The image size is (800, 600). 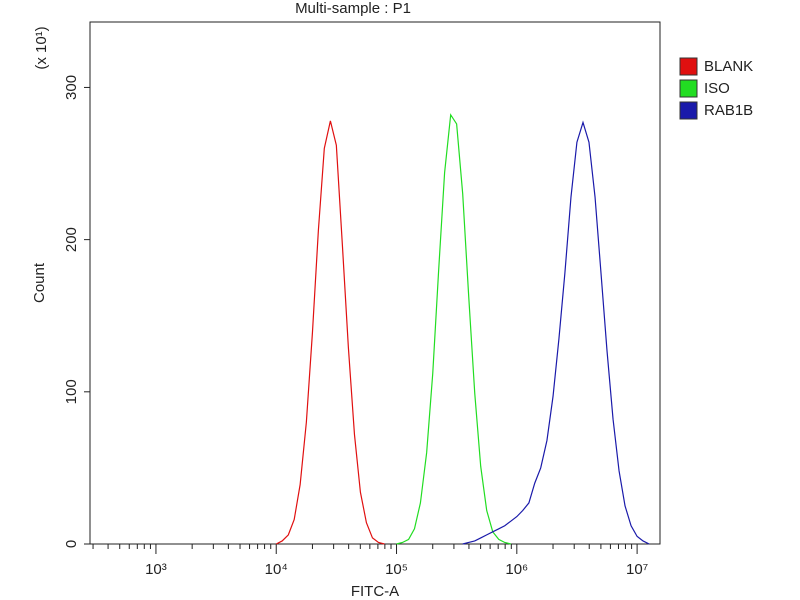 What do you see at coordinates (637, 569) in the screenshot?
I see `x-tick-label: 10⁷` at bounding box center [637, 569].